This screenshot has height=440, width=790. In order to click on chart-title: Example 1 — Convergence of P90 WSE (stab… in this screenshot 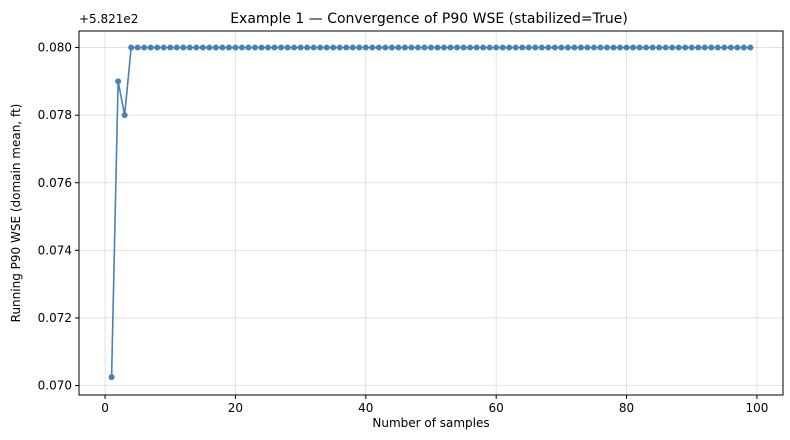, I will do `click(429, 19)`.